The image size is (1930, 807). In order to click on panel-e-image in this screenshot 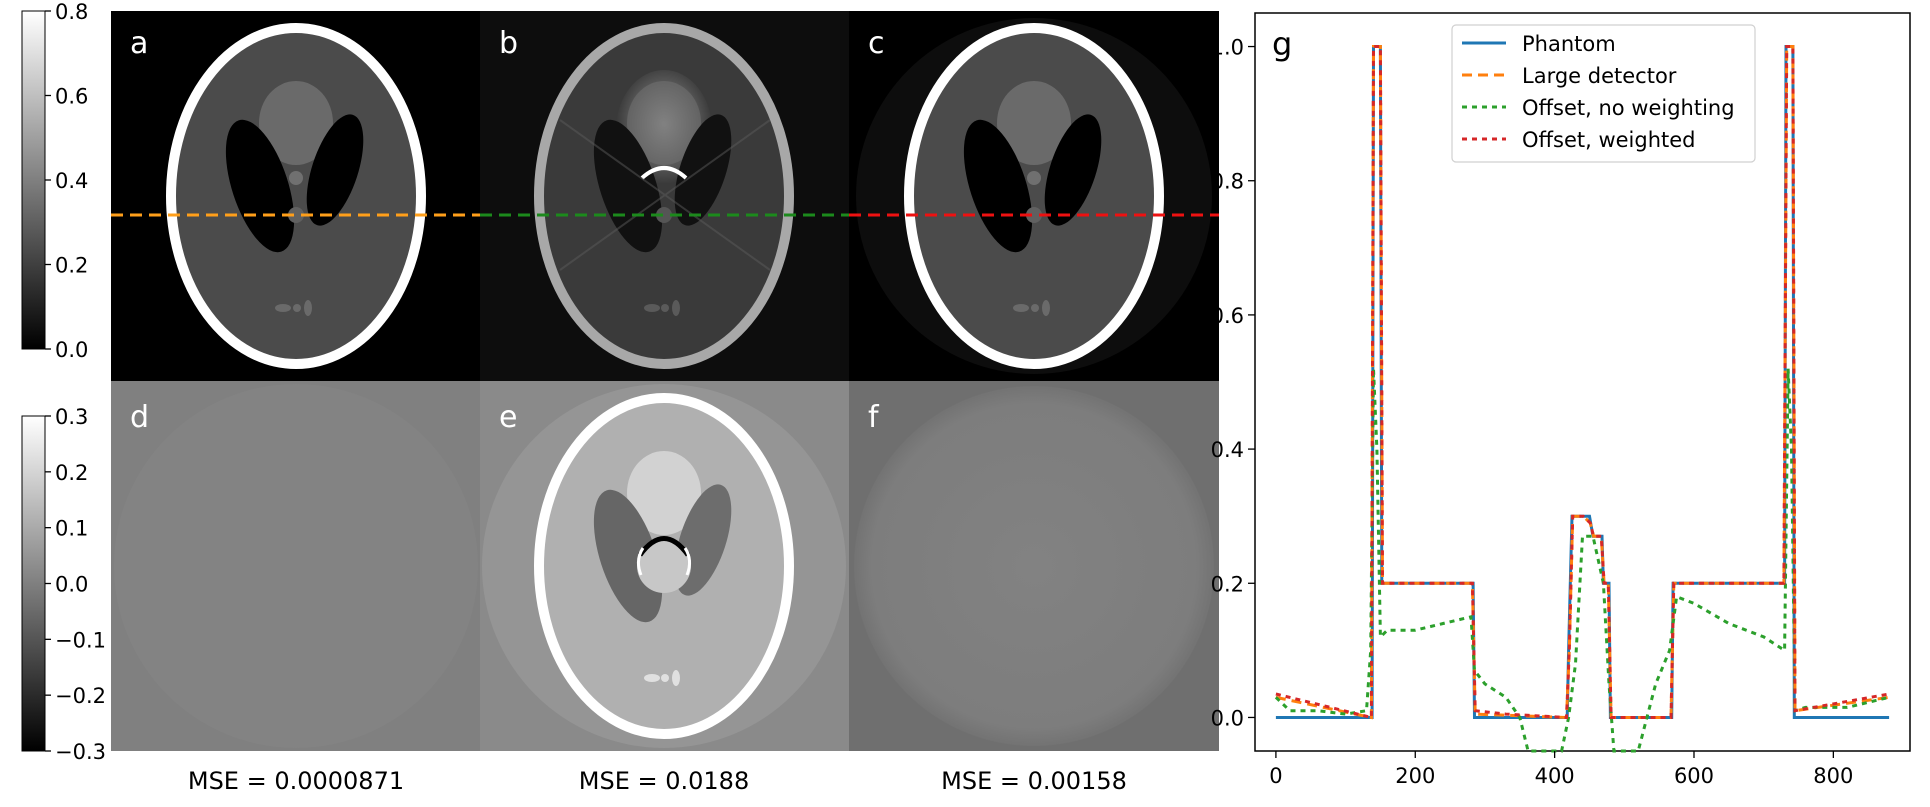, I will do `click(665, 566)`.